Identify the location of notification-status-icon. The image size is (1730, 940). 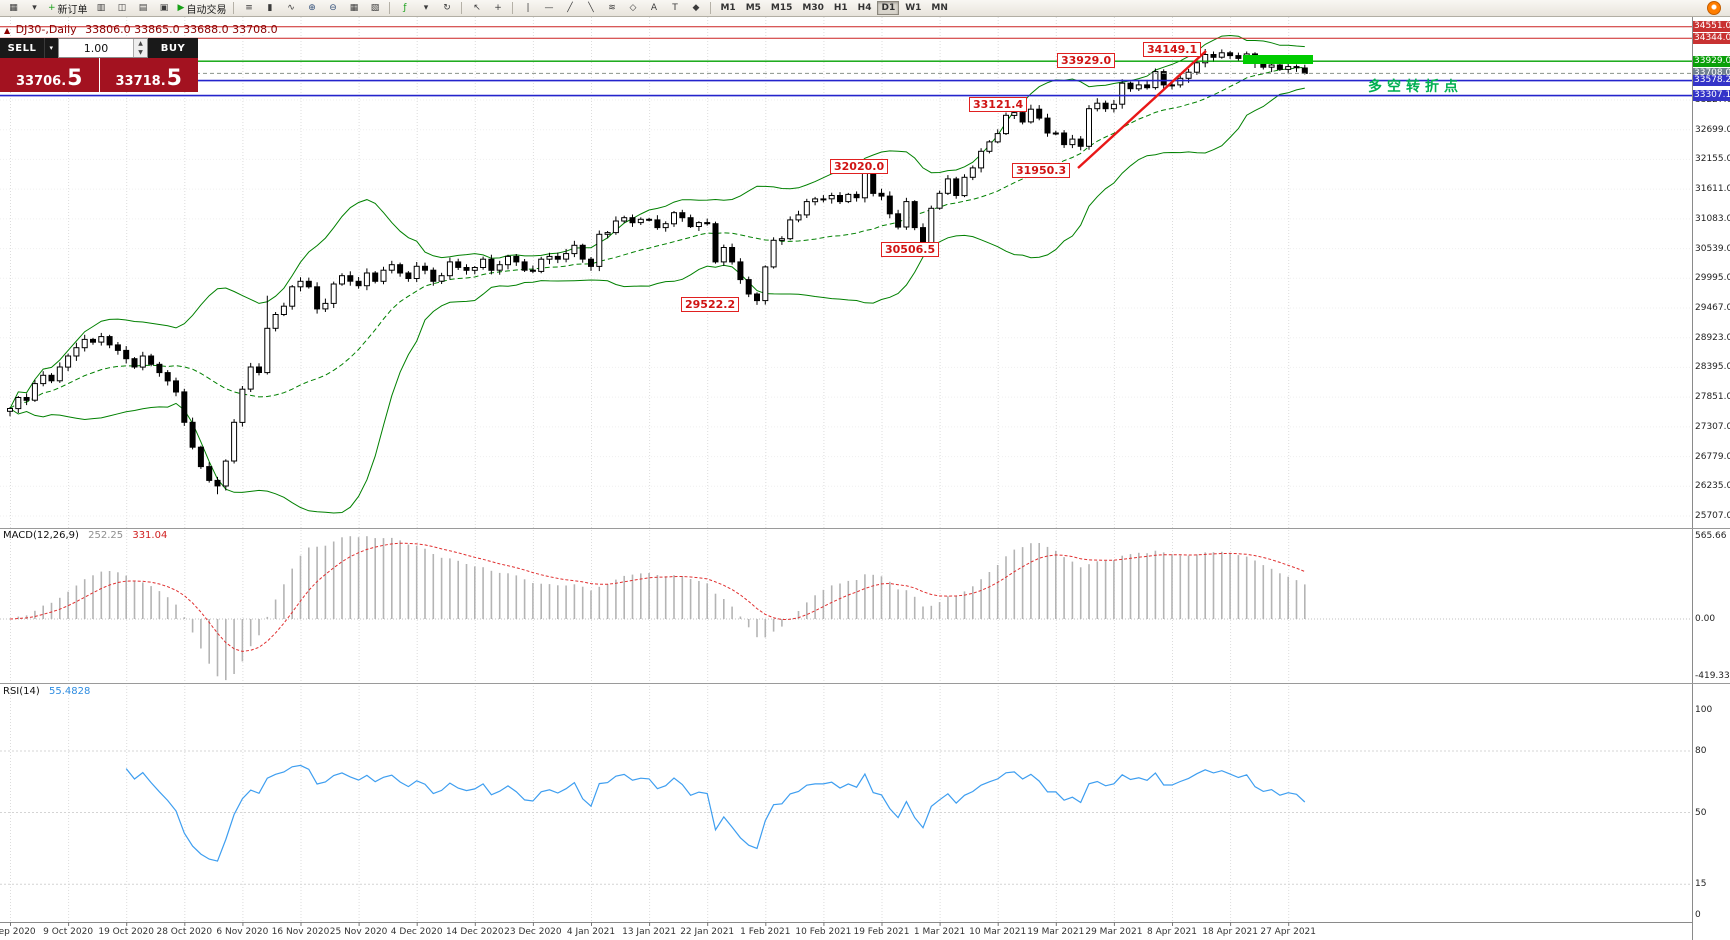
(1714, 8).